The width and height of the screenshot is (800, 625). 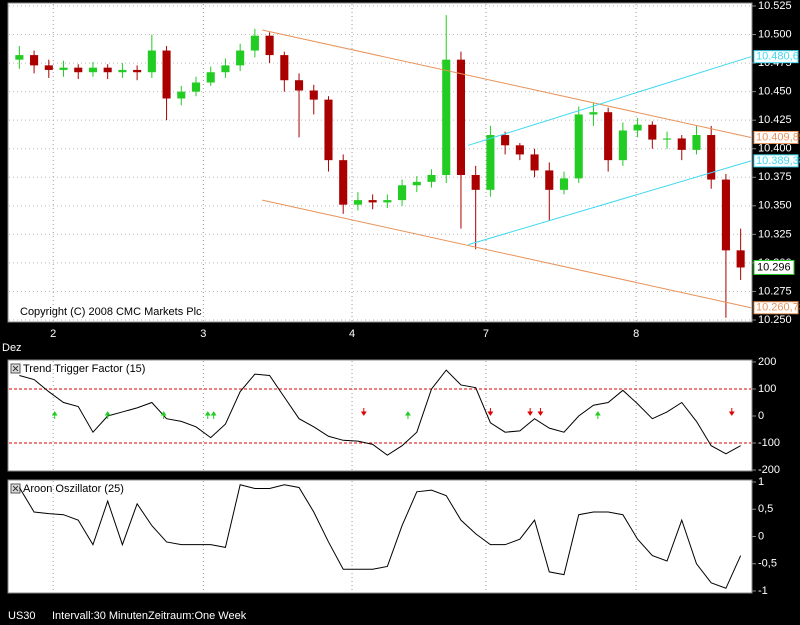 What do you see at coordinates (352, 334) in the screenshot?
I see `x-tick-label: 4` at bounding box center [352, 334].